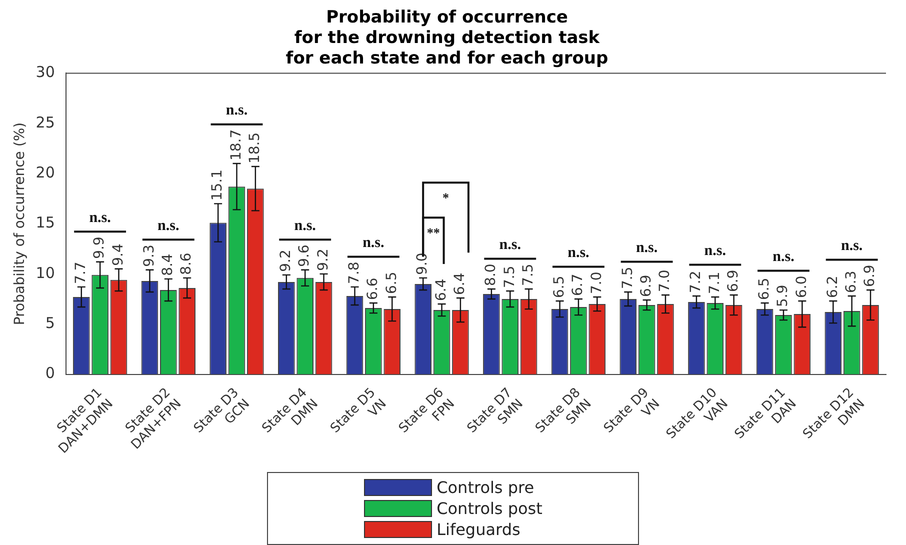 The height and width of the screenshot is (545, 906). Describe the element at coordinates (832, 287) in the screenshot. I see `data-label: 6.2` at that location.